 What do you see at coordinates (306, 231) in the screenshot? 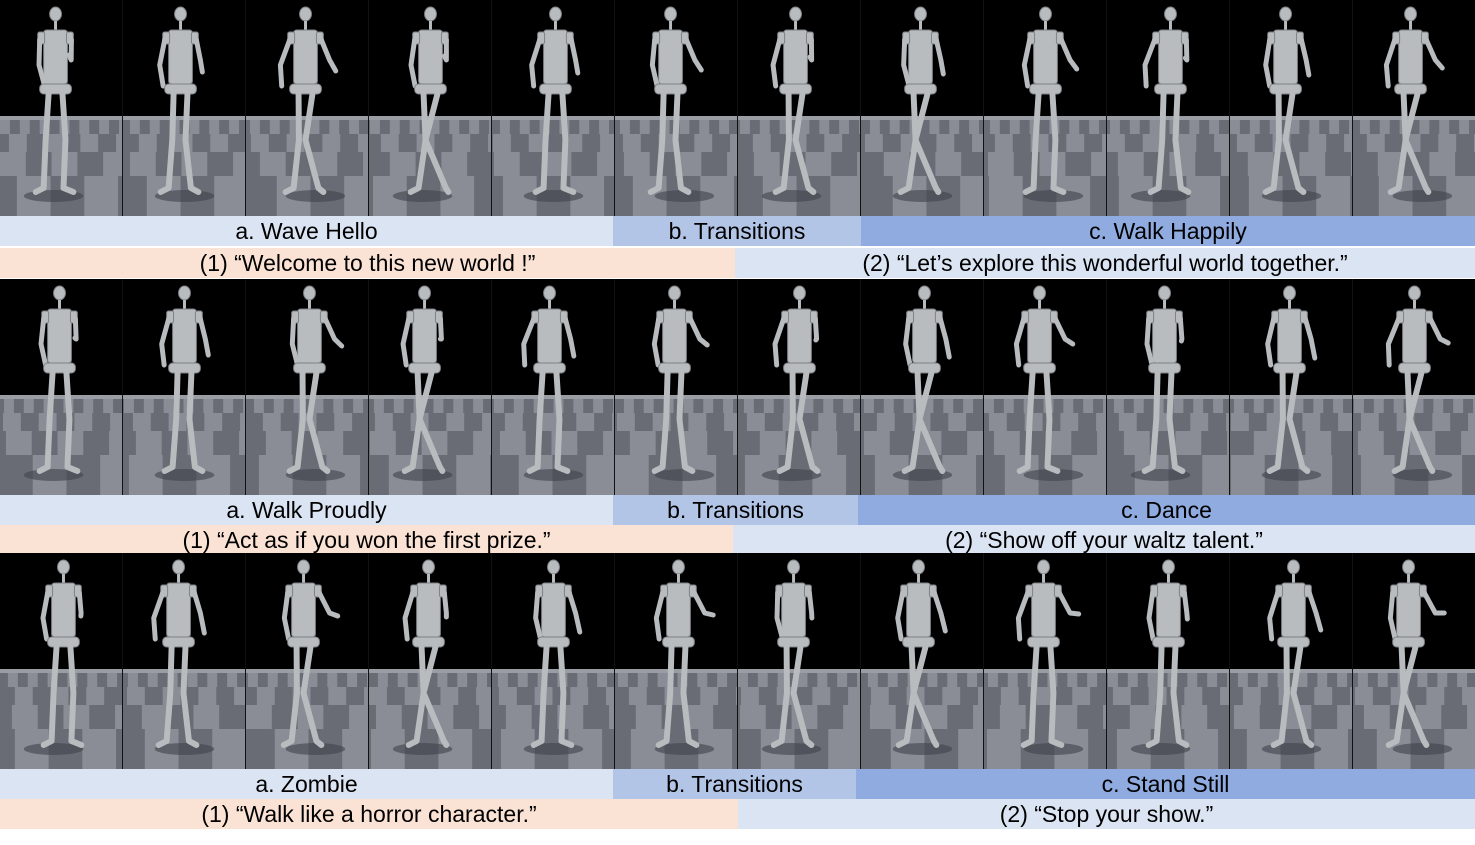
I see `label-a: a. Wave Hello` at bounding box center [306, 231].